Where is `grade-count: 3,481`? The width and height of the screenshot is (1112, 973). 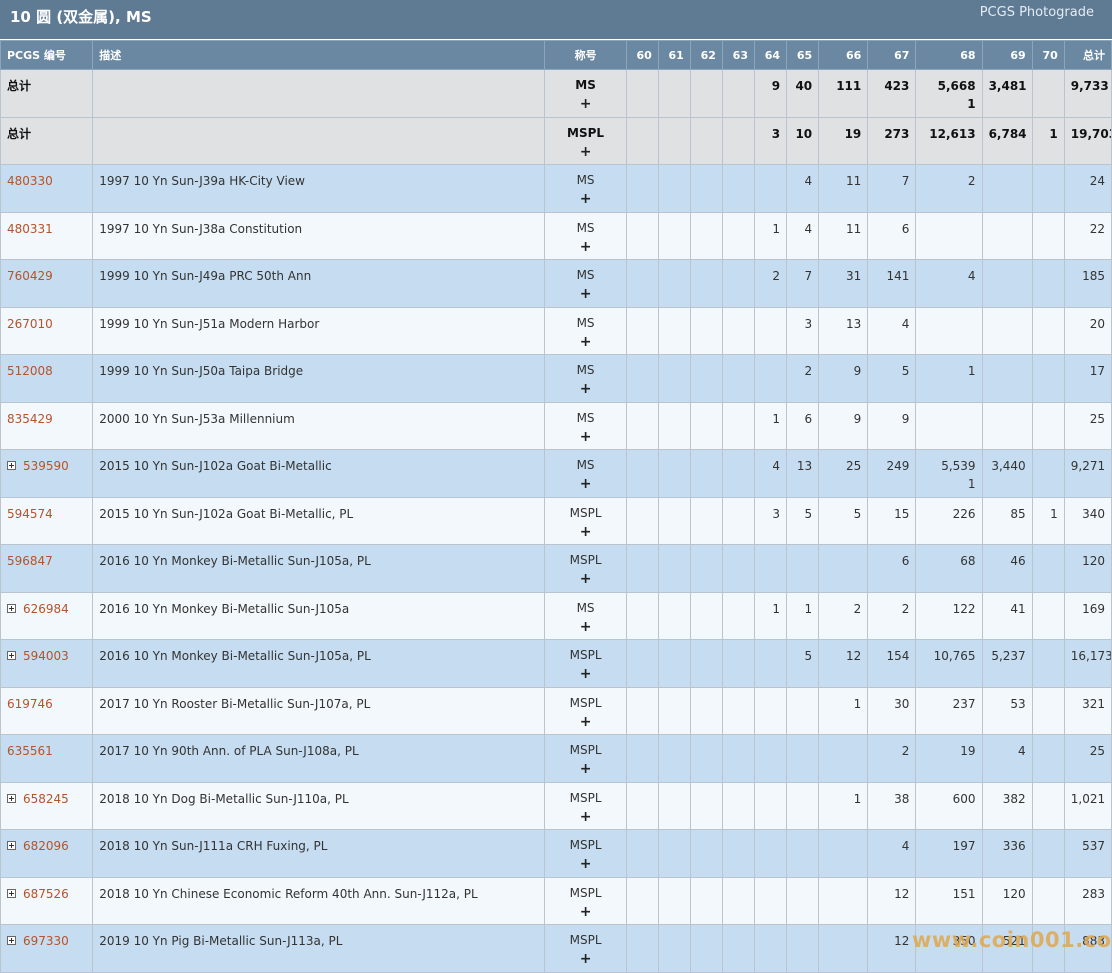 grade-count: 3,481 is located at coordinates (1007, 86).